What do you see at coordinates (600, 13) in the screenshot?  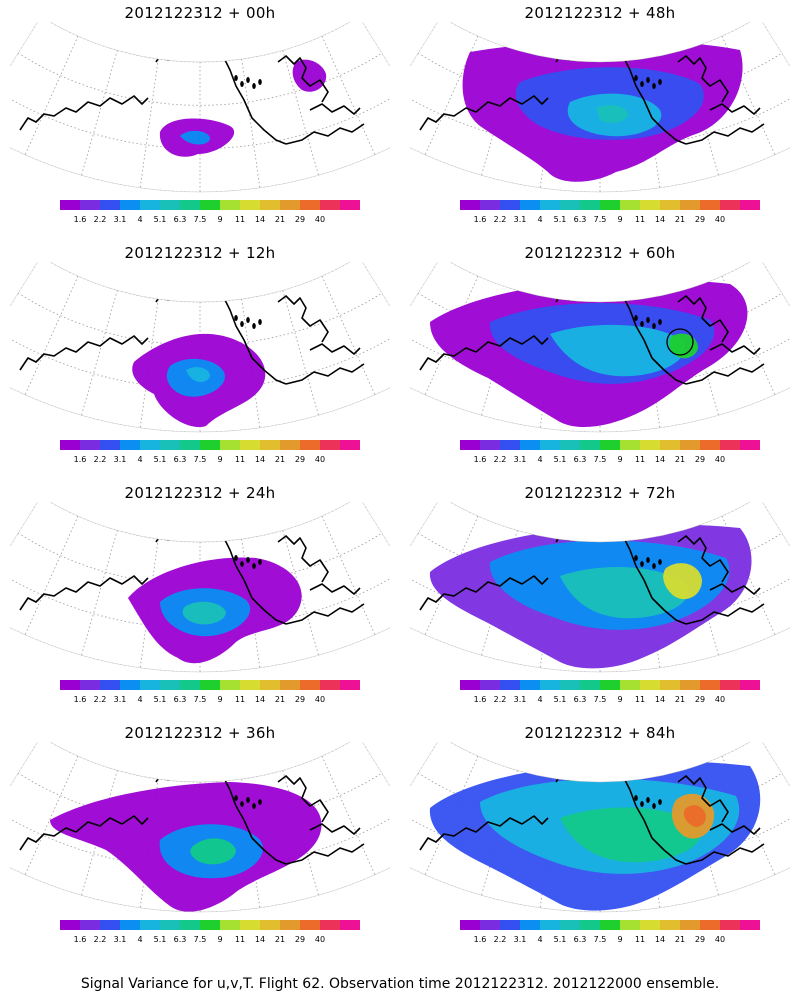 I see `panel-title: 2012122312 + 48h` at bounding box center [600, 13].